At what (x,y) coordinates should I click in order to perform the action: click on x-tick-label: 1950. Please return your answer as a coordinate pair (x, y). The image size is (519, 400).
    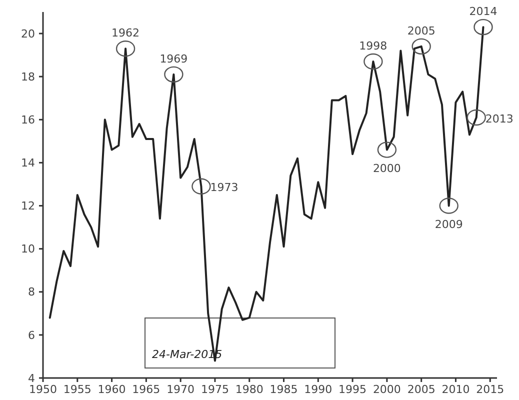
    Looking at the image, I should click on (43, 389).